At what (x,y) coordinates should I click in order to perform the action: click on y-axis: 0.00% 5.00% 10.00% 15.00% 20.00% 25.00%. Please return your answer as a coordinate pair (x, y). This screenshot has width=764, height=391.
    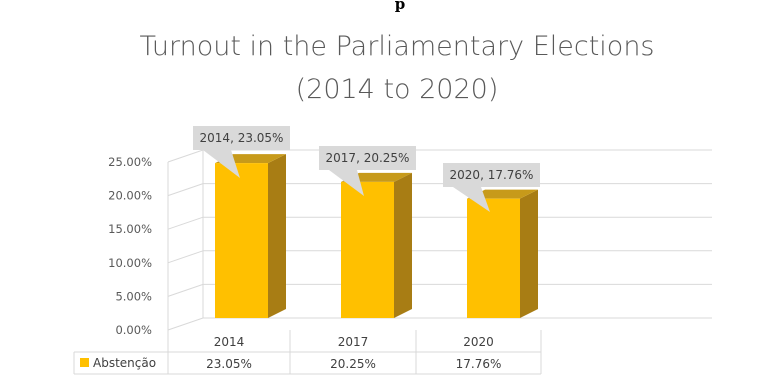
    Looking at the image, I should click on (130, 246).